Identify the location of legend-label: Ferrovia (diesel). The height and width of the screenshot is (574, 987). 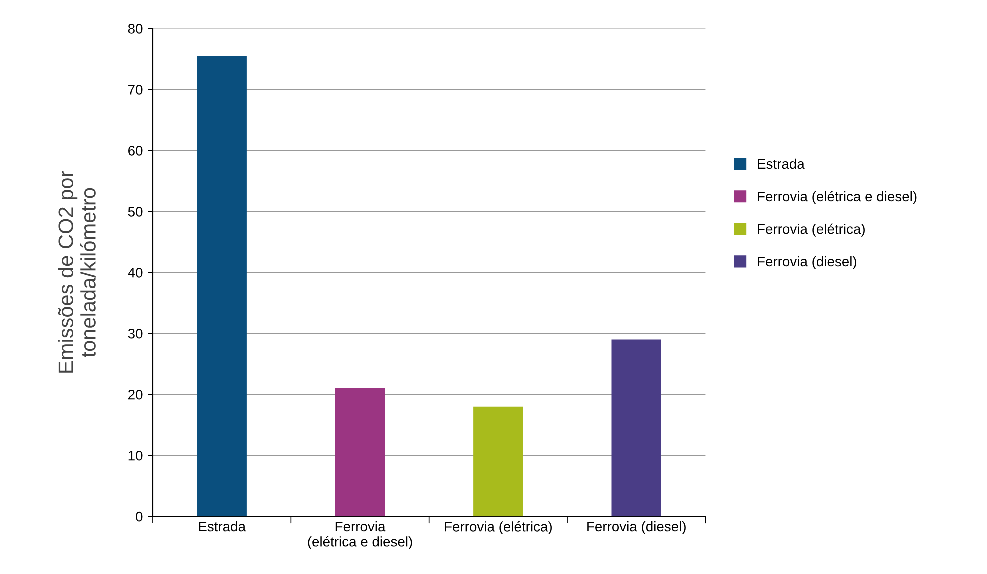
(807, 263).